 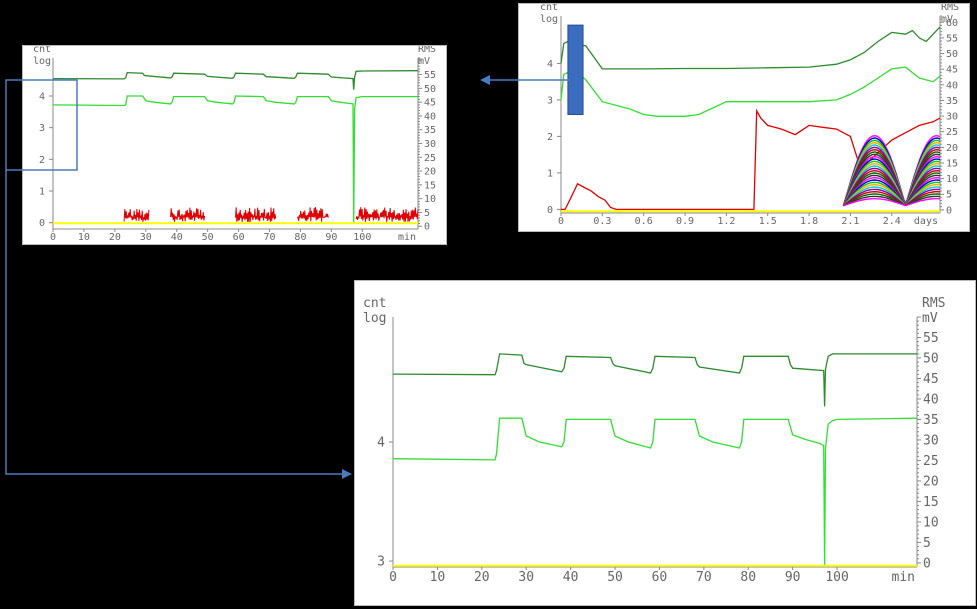 What do you see at coordinates (550, 173) in the screenshot?
I see `left-tick-label: 1` at bounding box center [550, 173].